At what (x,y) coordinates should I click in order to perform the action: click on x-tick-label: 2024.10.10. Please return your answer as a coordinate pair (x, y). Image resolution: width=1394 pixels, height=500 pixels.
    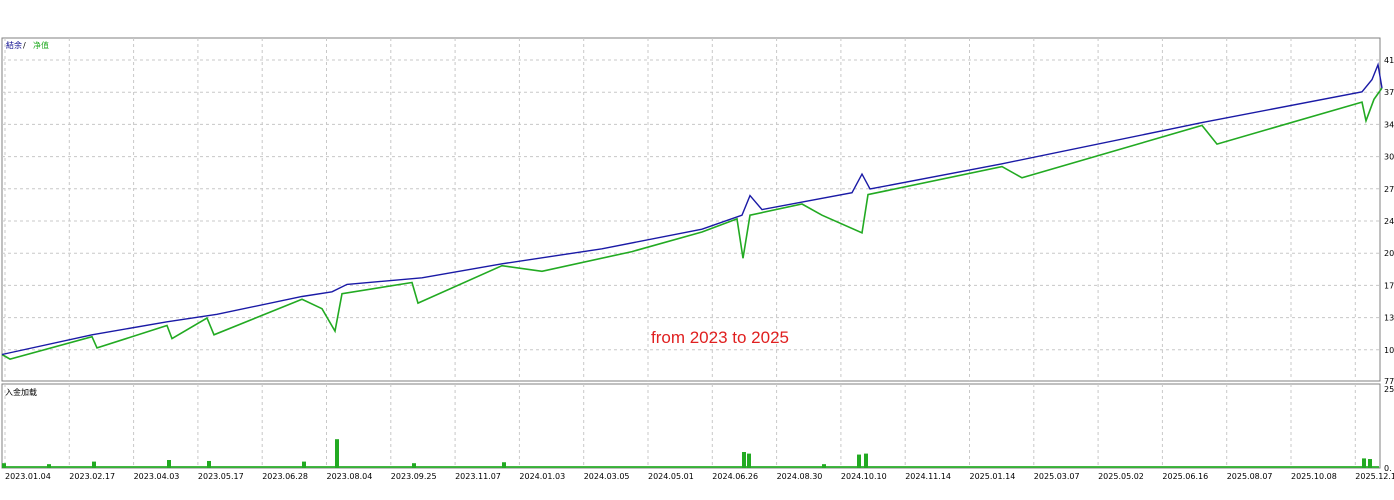
    Looking at the image, I should click on (864, 476).